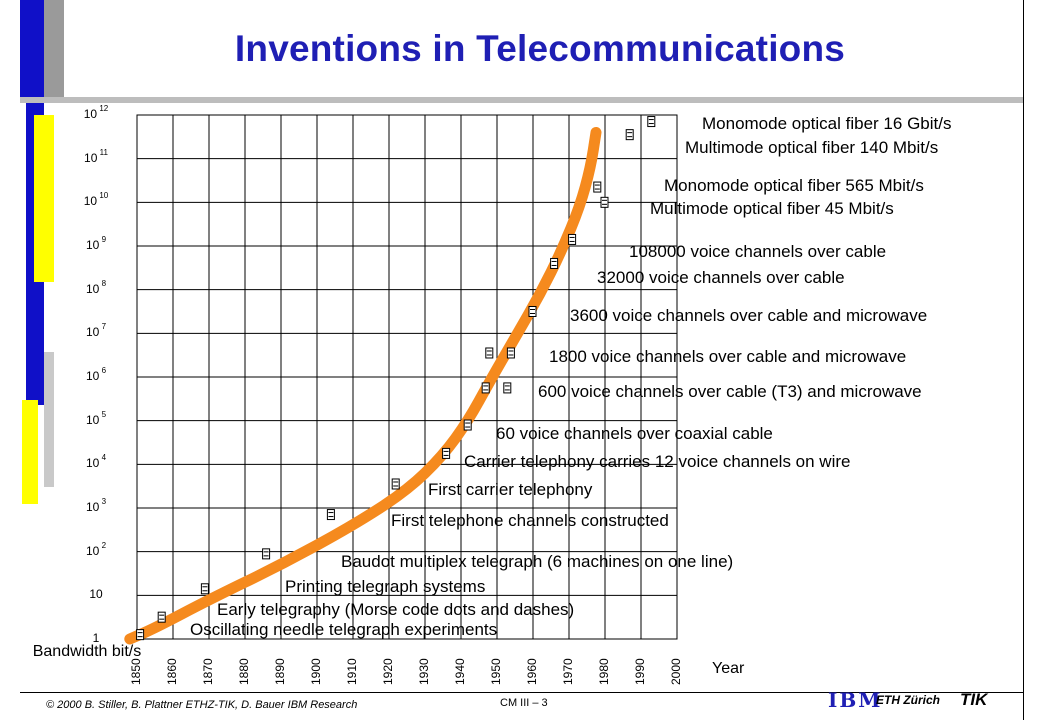 The width and height of the screenshot is (1040, 720). I want to click on milestone-annotation: 60 voice channels over coaxial cable, so click(634, 433).